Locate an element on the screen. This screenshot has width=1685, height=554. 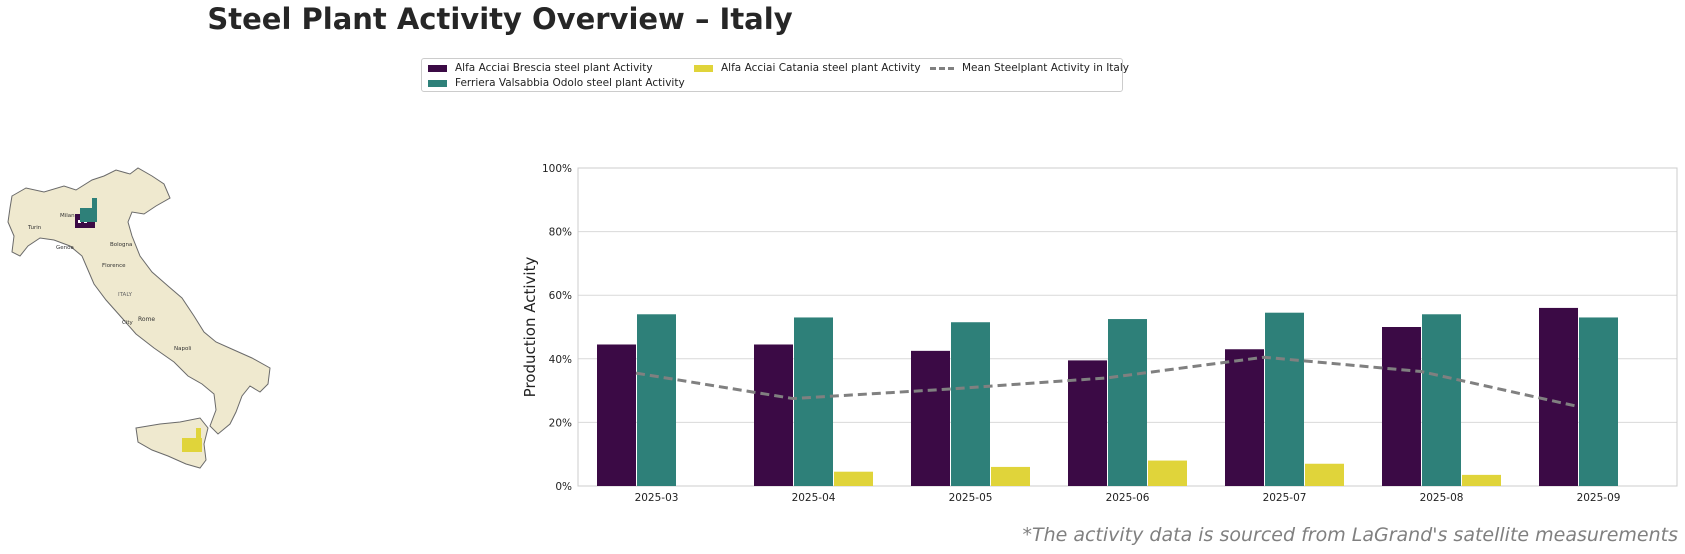
map-label-bologna: Bologna is located at coordinates (121, 245).